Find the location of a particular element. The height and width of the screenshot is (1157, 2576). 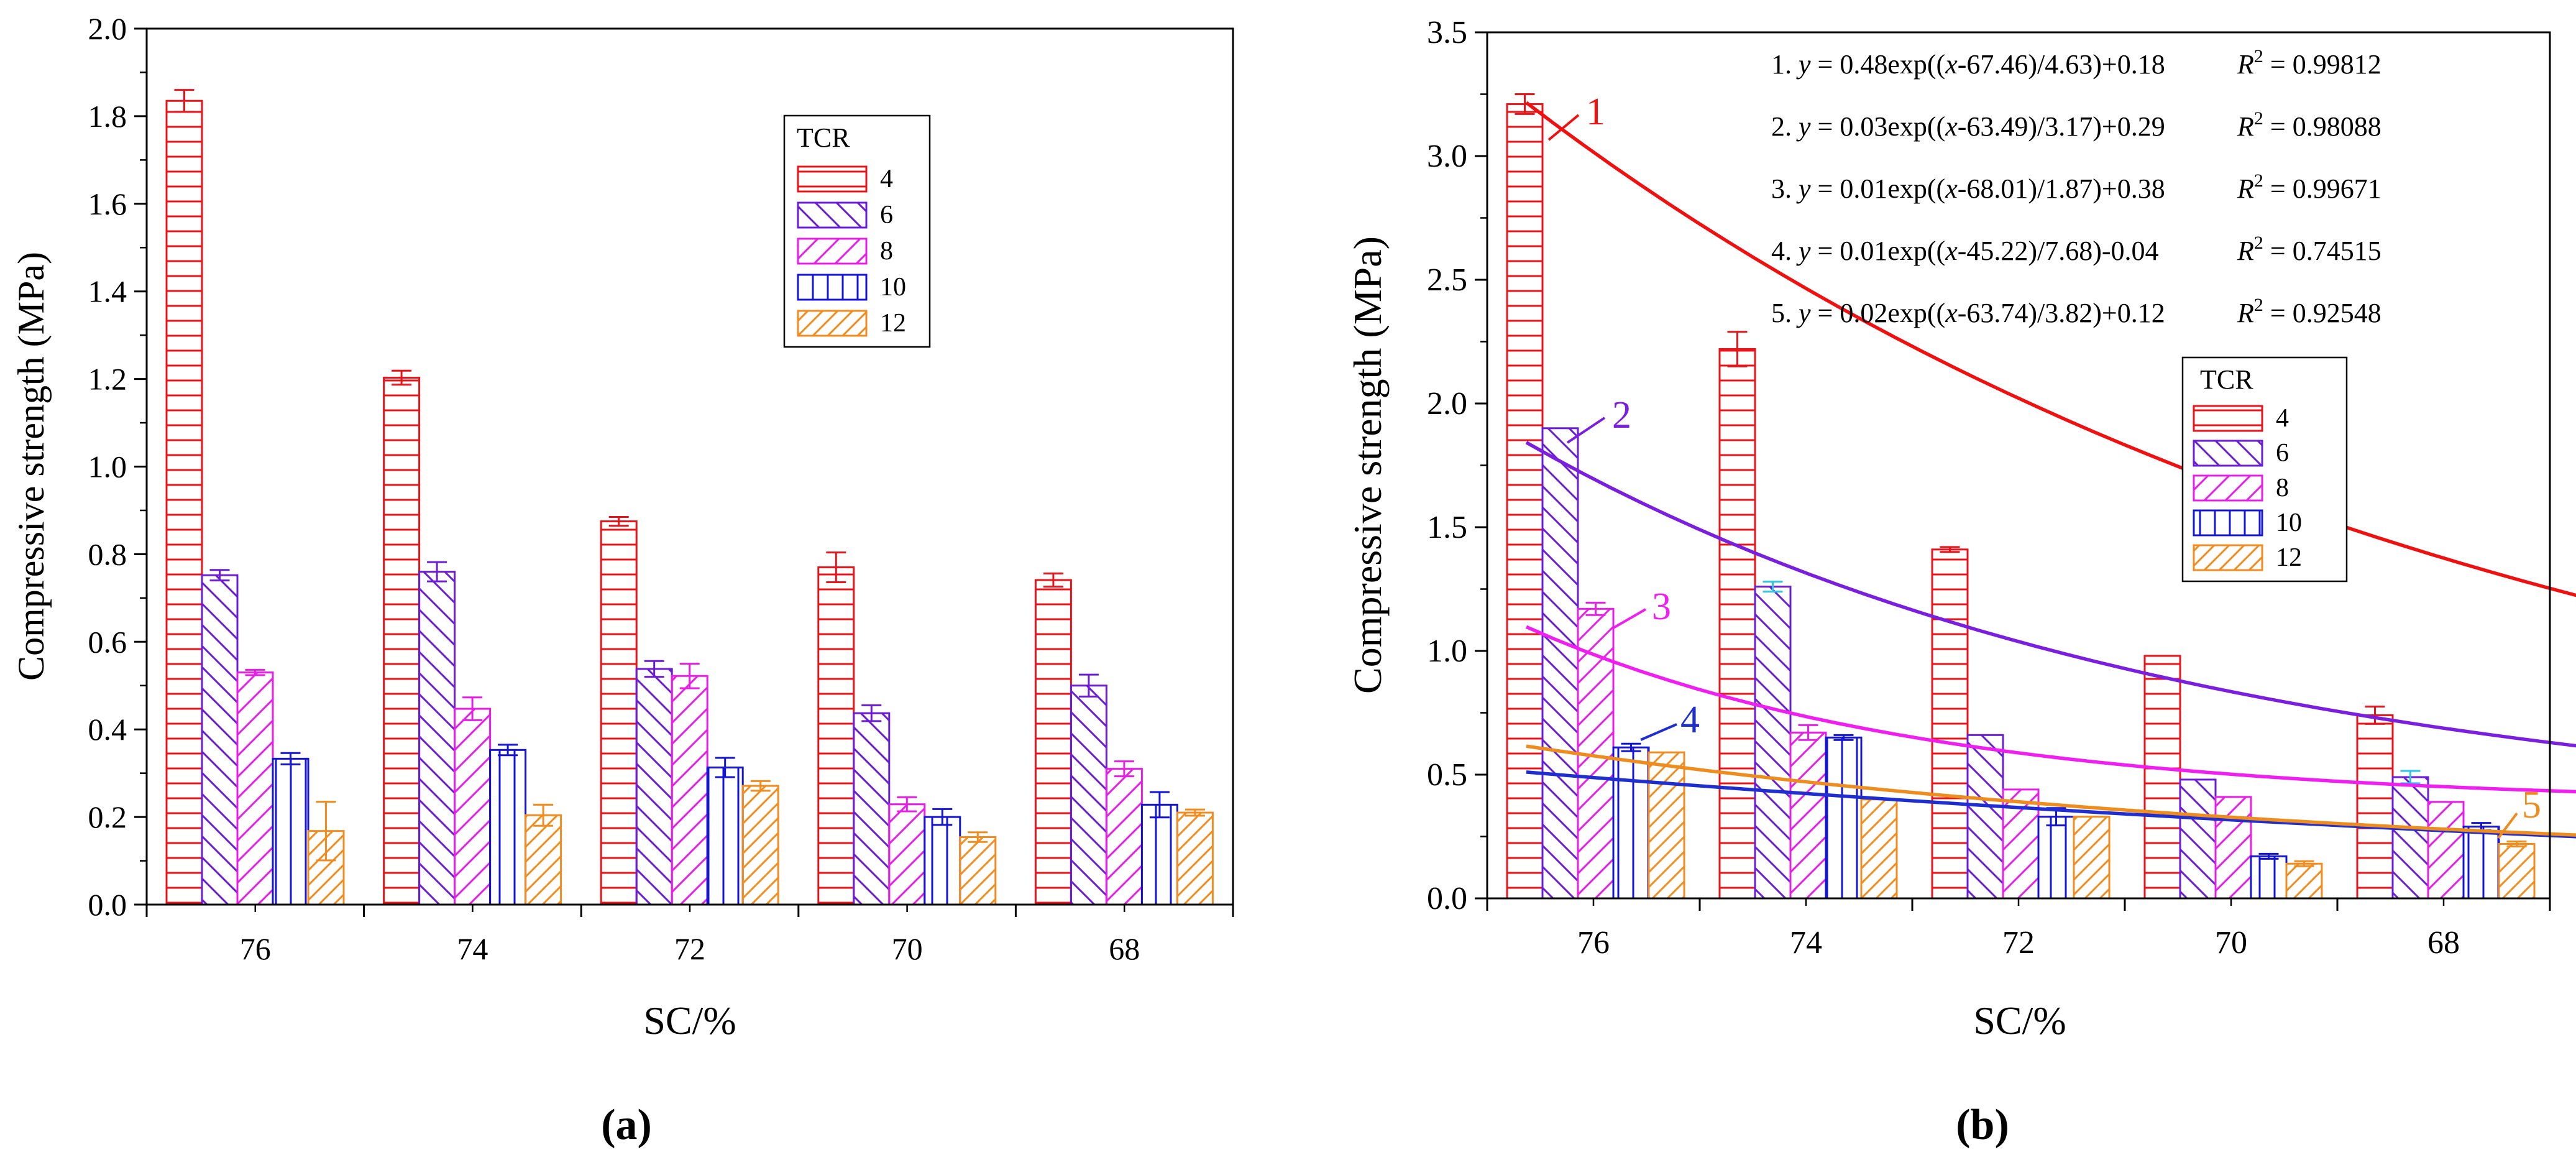

pb-y-tick-label: 0.5 is located at coordinates (1447, 775).